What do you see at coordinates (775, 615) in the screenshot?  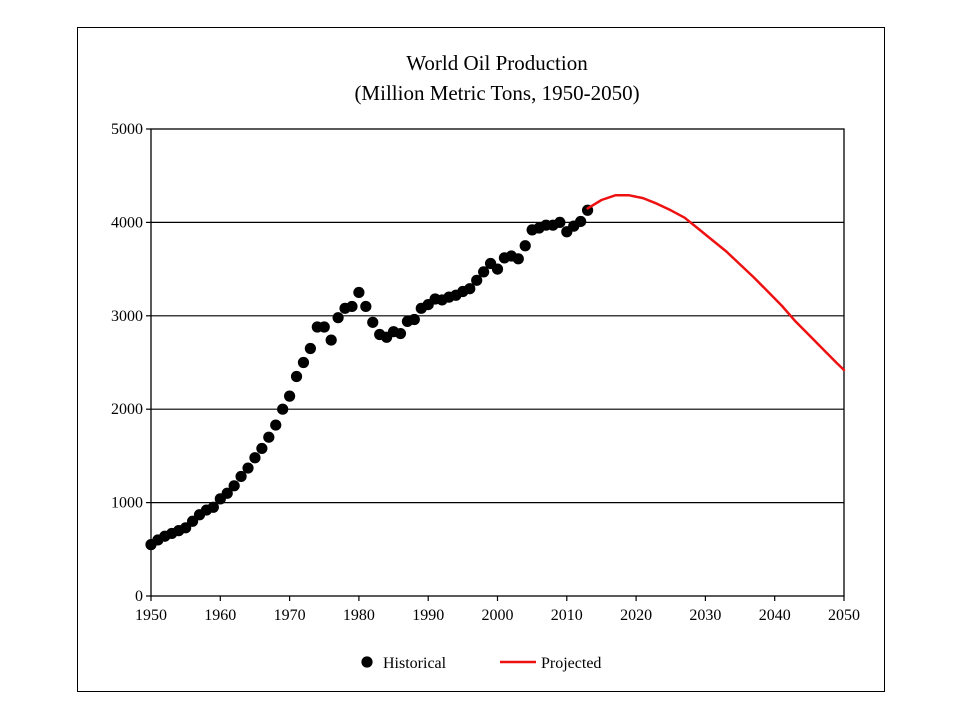 I see `x-tick-label: 2040` at bounding box center [775, 615].